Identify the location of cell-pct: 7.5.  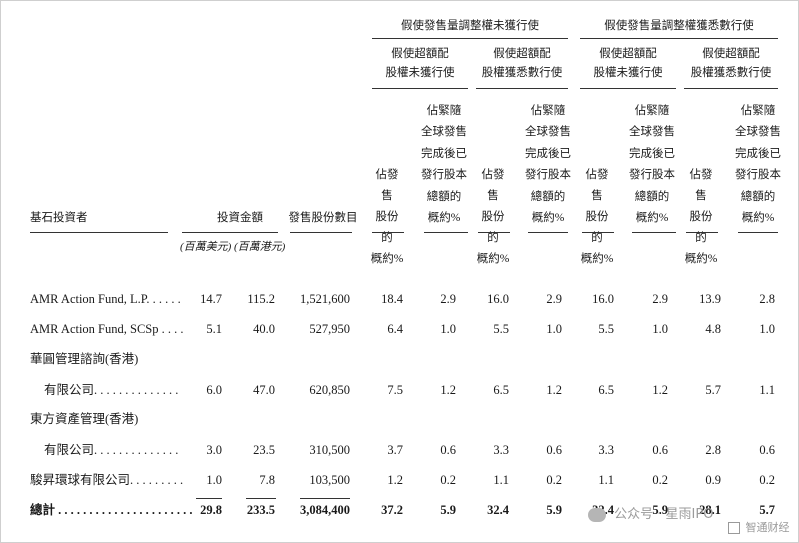
(395, 390).